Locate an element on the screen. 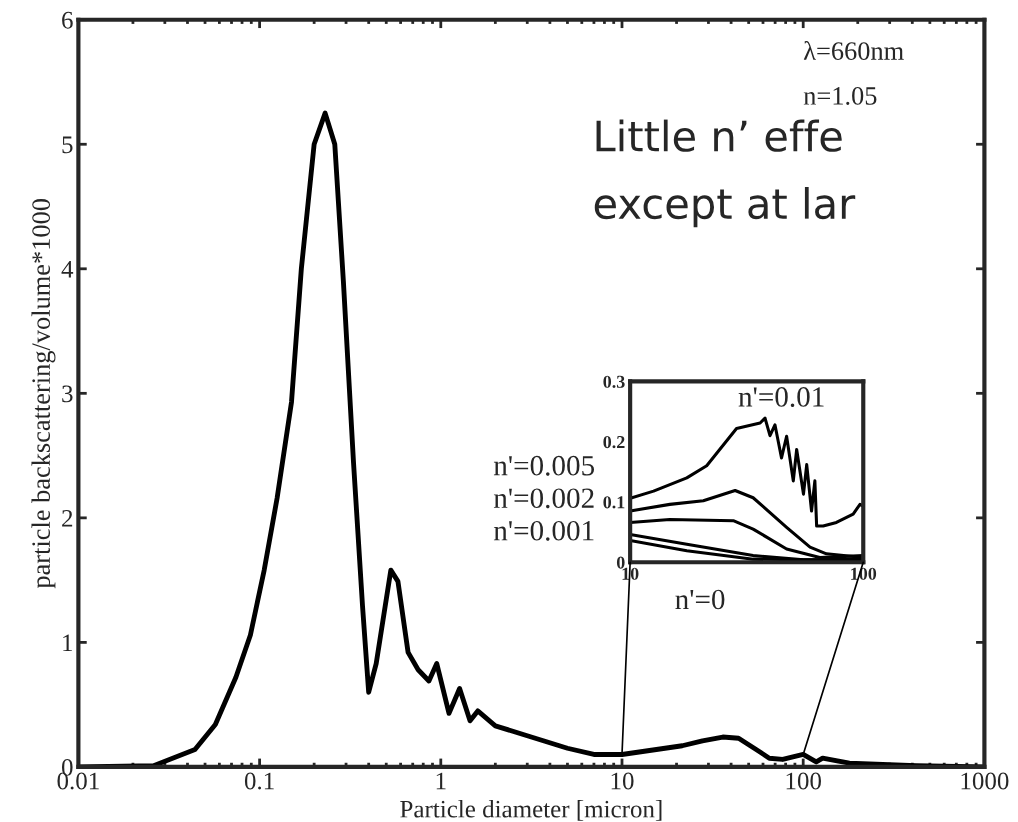 This screenshot has width=1018, height=822. y-tick-label: 1 is located at coordinates (68, 643).